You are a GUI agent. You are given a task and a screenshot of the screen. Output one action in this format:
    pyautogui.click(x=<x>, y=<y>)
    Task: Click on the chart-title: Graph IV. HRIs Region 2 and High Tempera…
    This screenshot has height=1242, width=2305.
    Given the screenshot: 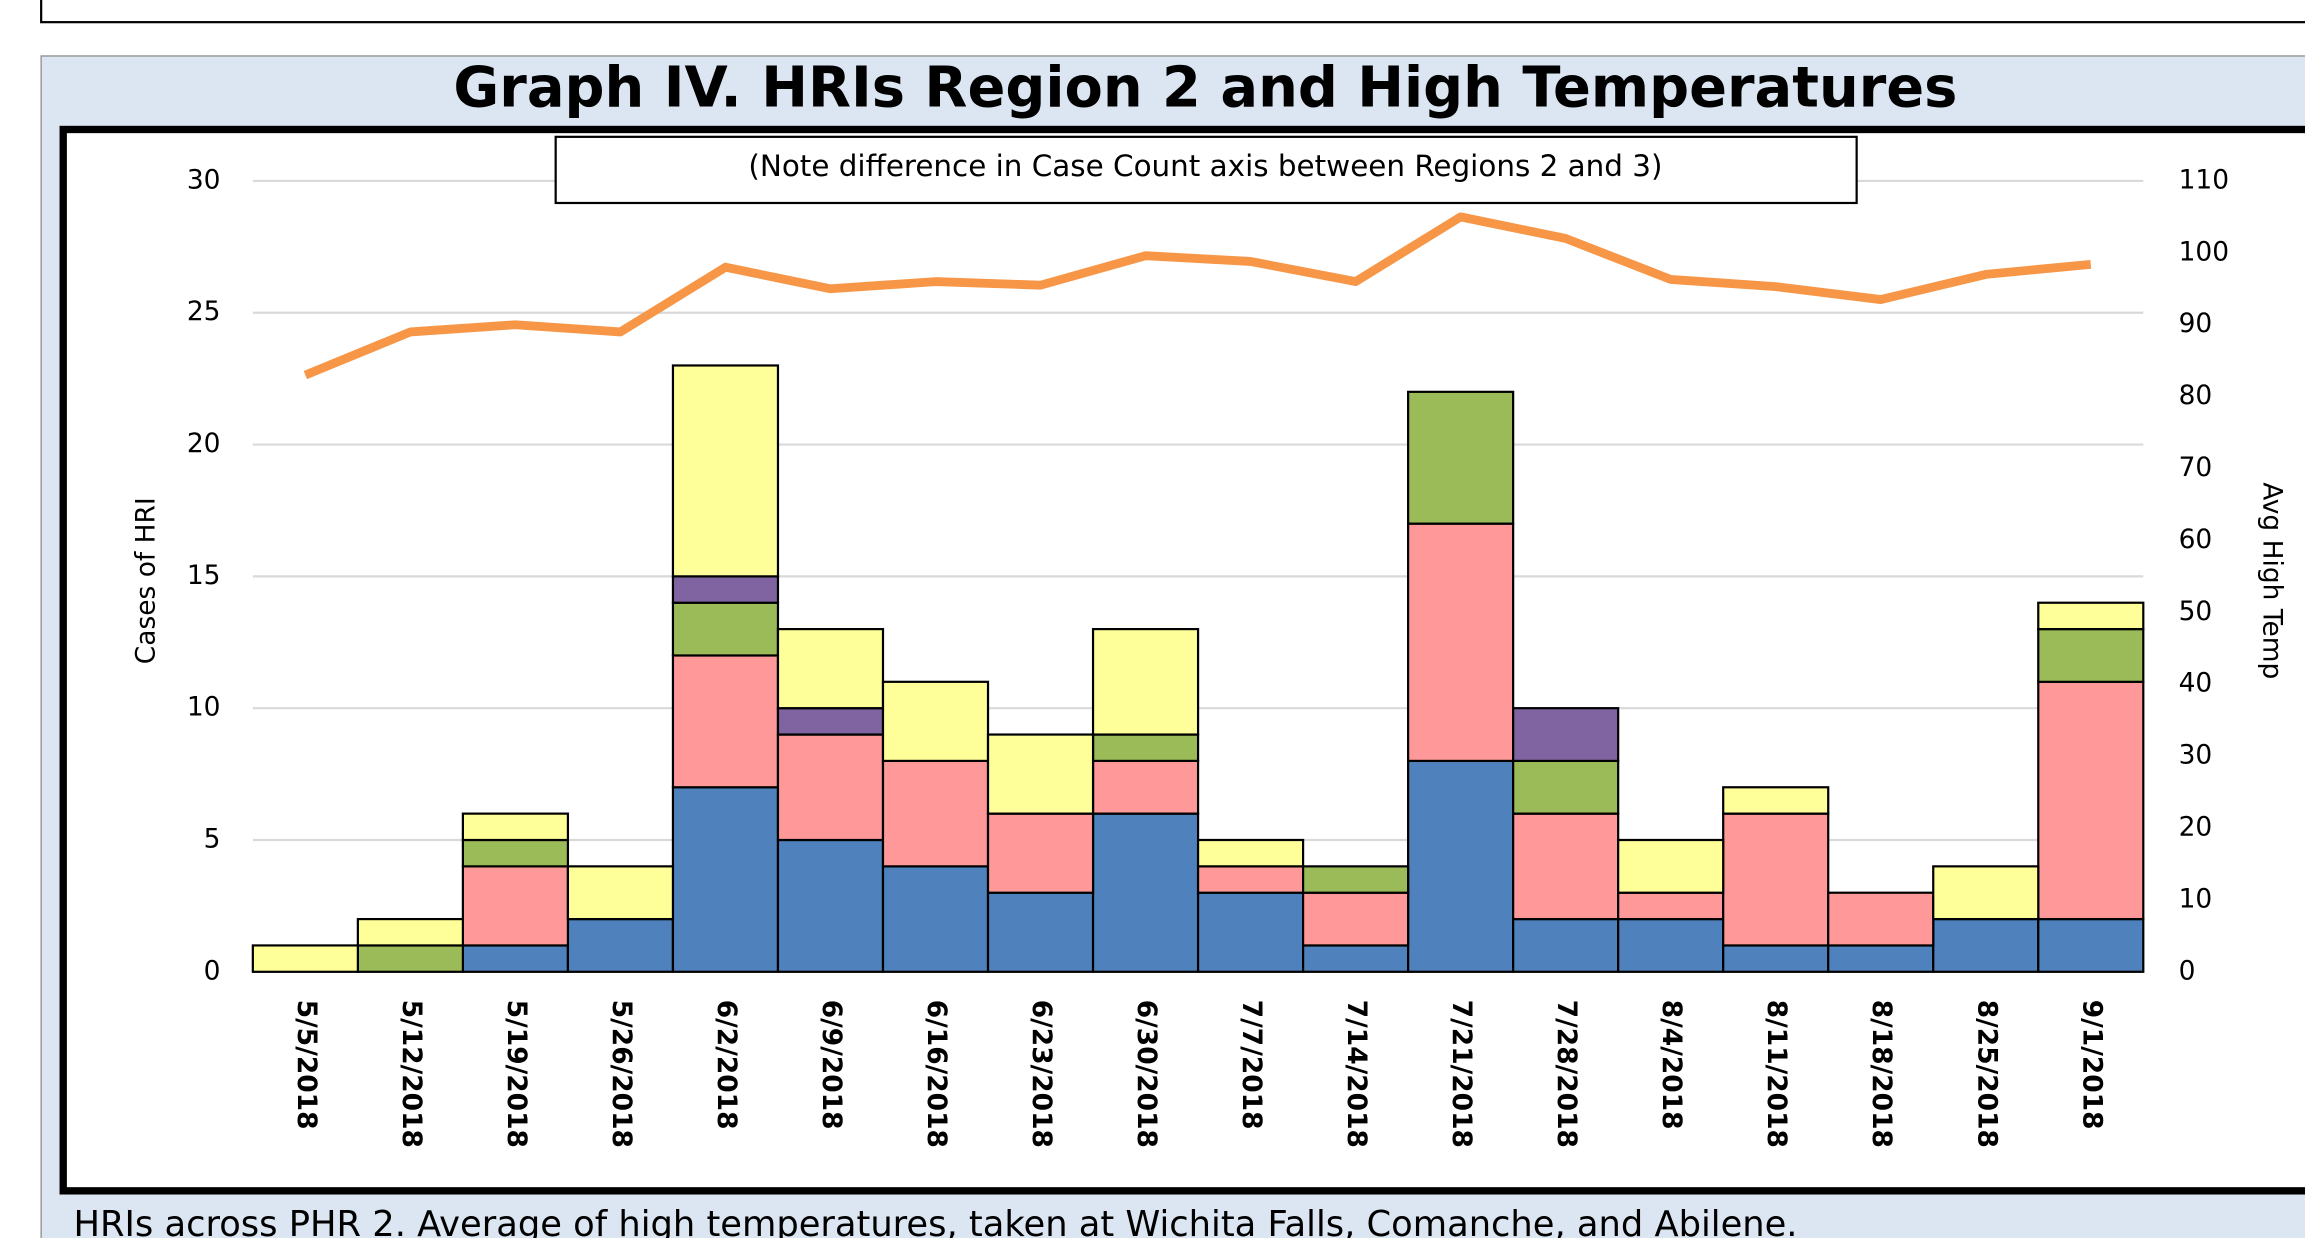 What is the action you would take?
    pyautogui.click(x=1205, y=87)
    